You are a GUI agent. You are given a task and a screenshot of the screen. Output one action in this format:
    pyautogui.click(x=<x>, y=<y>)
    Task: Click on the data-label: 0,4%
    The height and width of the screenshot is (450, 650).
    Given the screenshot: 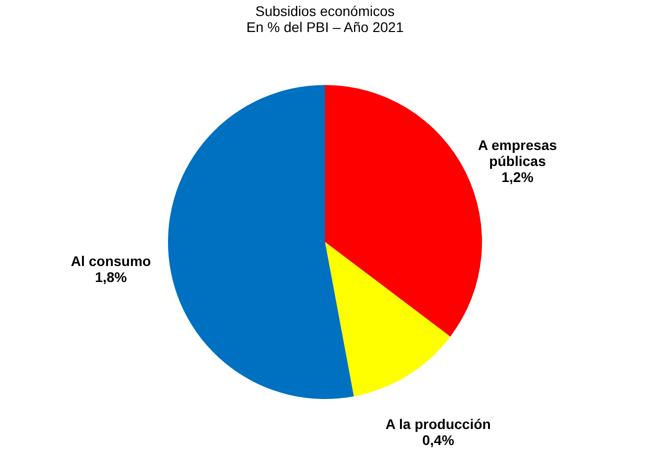 What is the action you would take?
    pyautogui.click(x=438, y=440)
    